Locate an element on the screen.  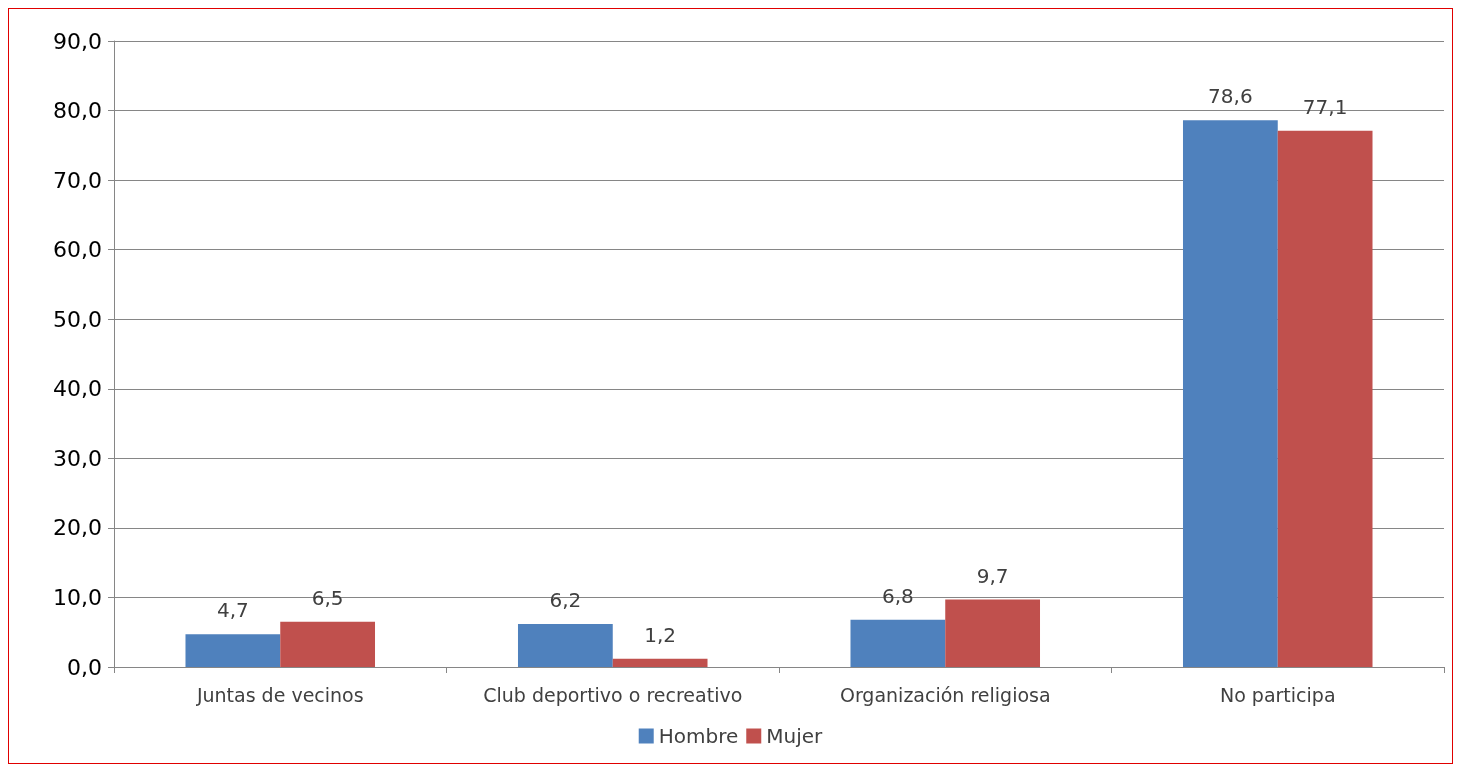
y-tick-label: 90,0 is located at coordinates (77, 41).